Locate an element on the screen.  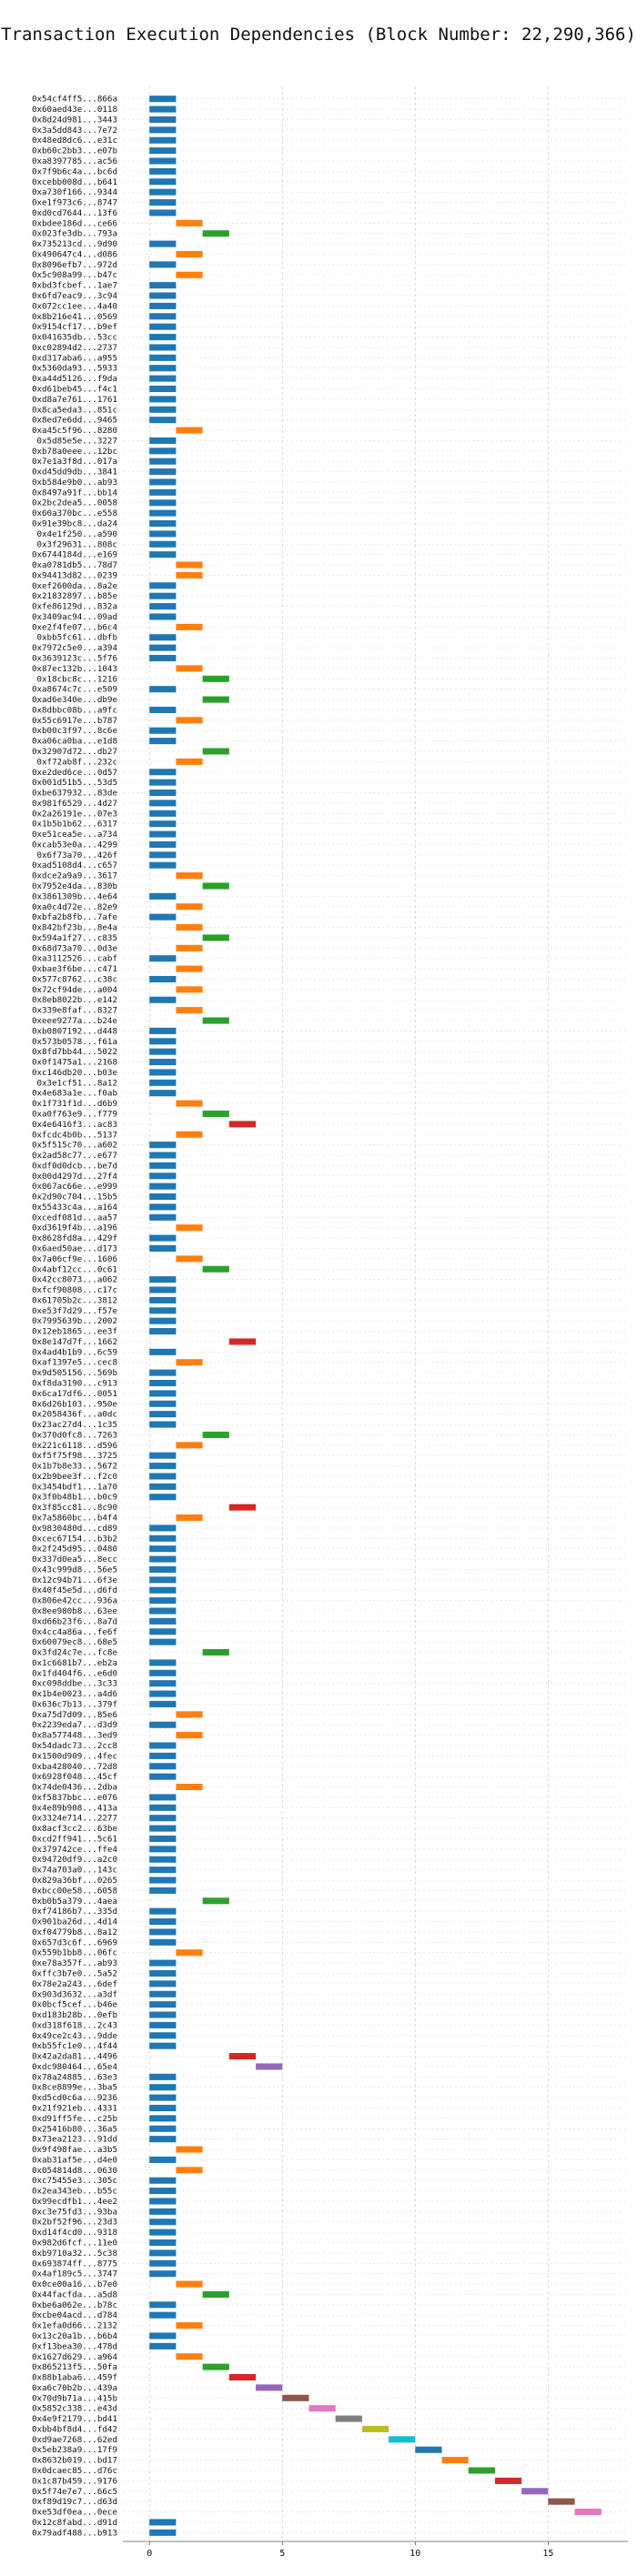
tx-label: 0x1500d909...4fec is located at coordinates (74, 1756).